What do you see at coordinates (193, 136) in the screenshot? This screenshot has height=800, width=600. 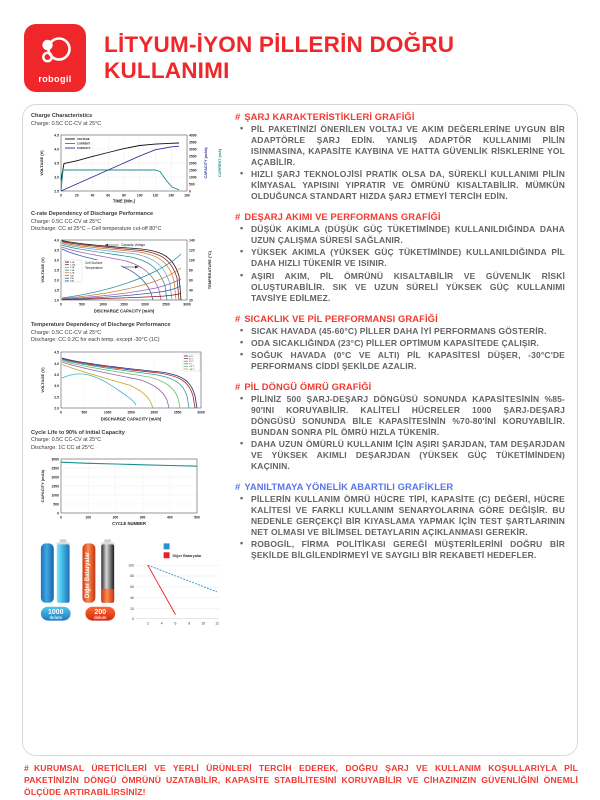 I see `svg-text: 4000` at bounding box center [193, 136].